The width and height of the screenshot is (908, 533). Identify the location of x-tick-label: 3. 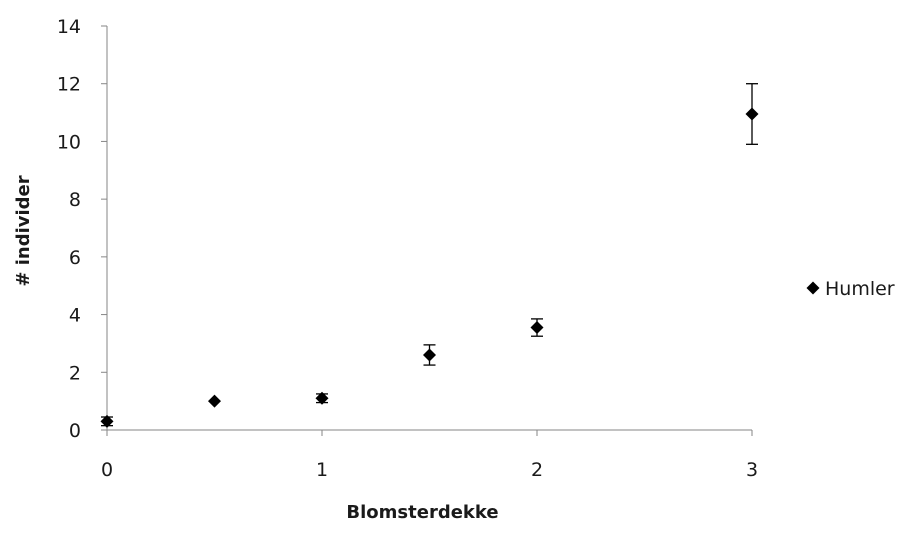
(752, 470).